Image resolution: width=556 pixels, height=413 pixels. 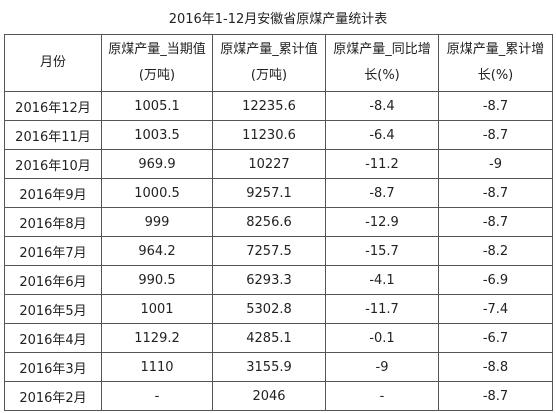 What do you see at coordinates (495, 63) in the screenshot?
I see `header-cell: 原煤产量_累计增 长(%)` at bounding box center [495, 63].